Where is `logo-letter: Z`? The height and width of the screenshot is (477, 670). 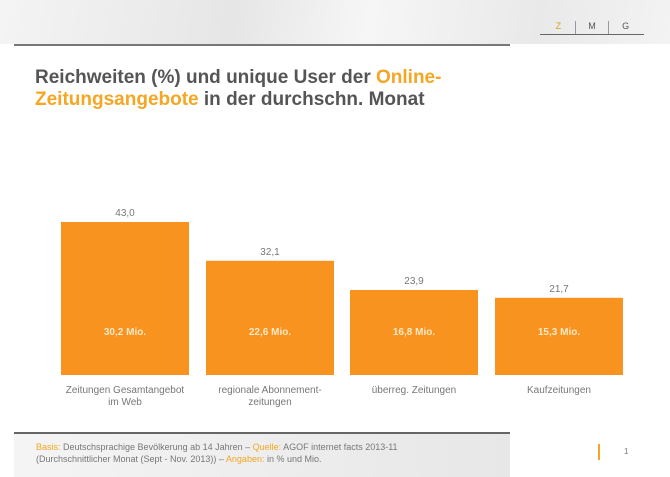
logo-letter: Z is located at coordinates (558, 26).